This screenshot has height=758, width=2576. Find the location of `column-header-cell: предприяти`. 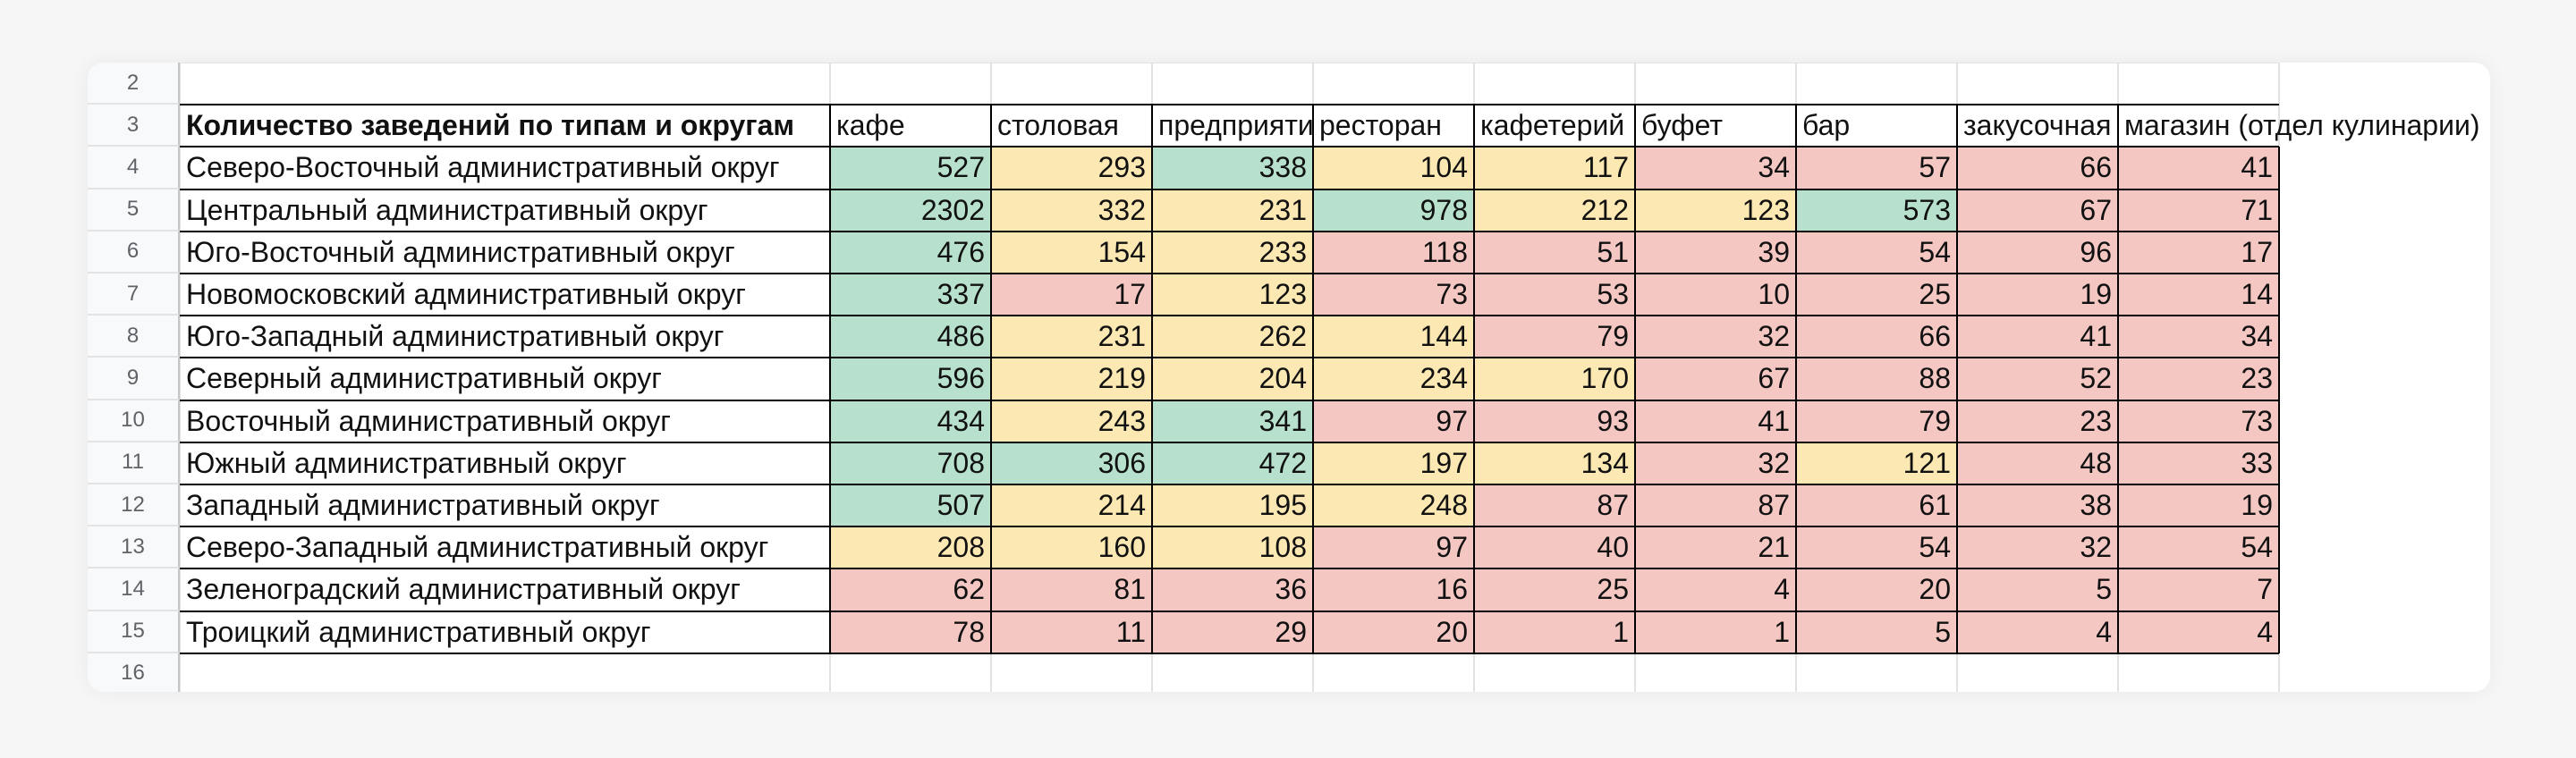

column-header-cell: предприяти is located at coordinates (1235, 126).